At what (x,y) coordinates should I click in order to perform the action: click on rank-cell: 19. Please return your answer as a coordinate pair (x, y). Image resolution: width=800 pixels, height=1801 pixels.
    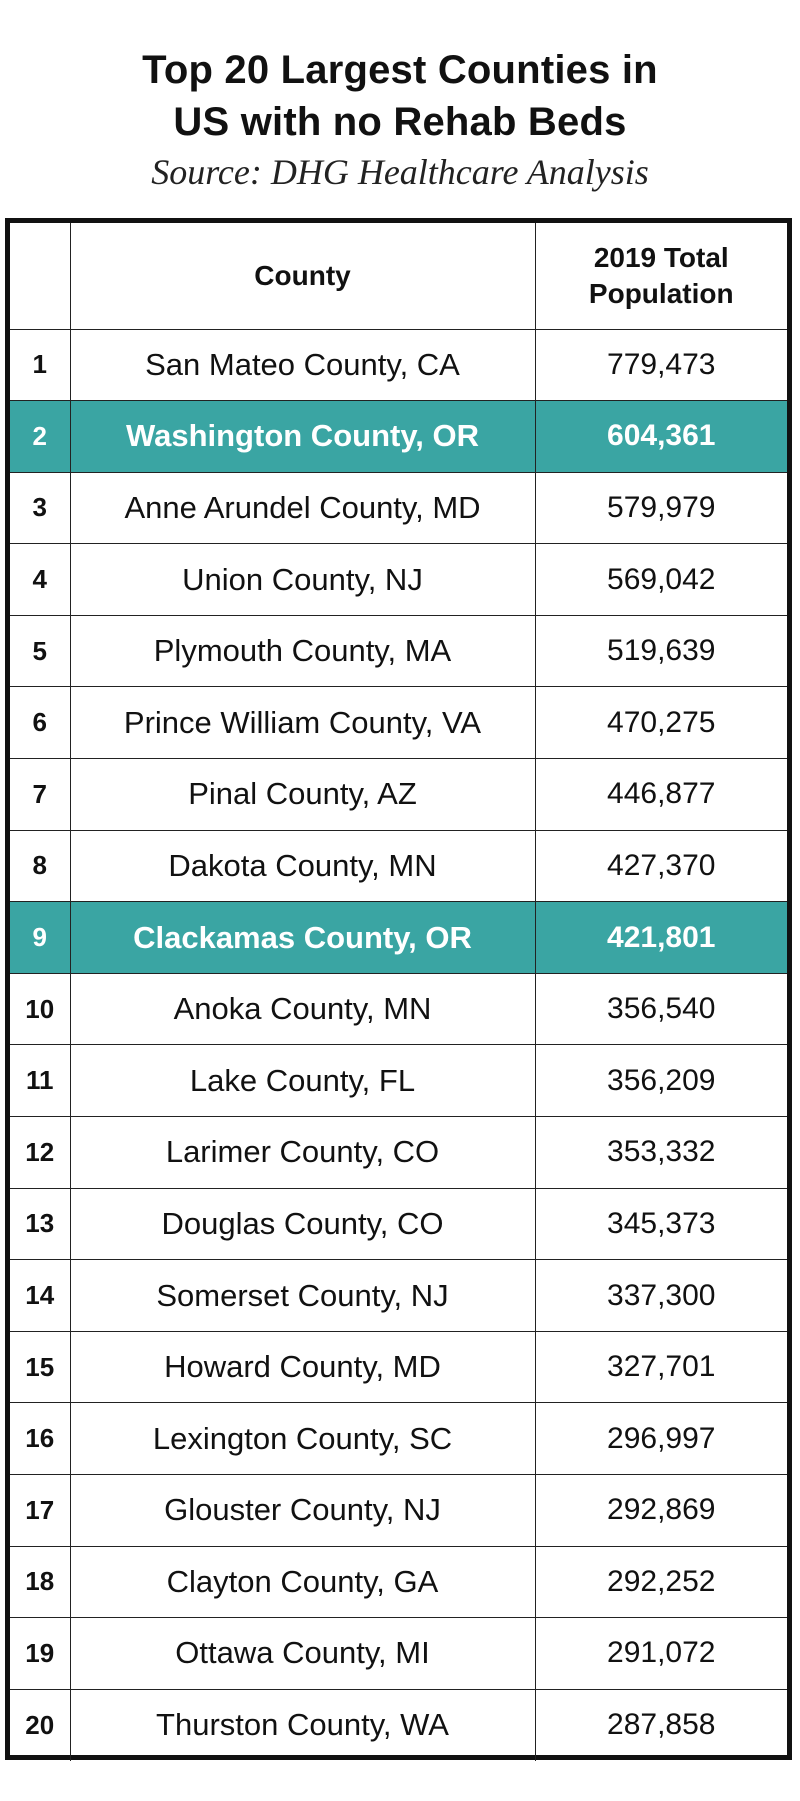
    Looking at the image, I should click on (40, 1653).